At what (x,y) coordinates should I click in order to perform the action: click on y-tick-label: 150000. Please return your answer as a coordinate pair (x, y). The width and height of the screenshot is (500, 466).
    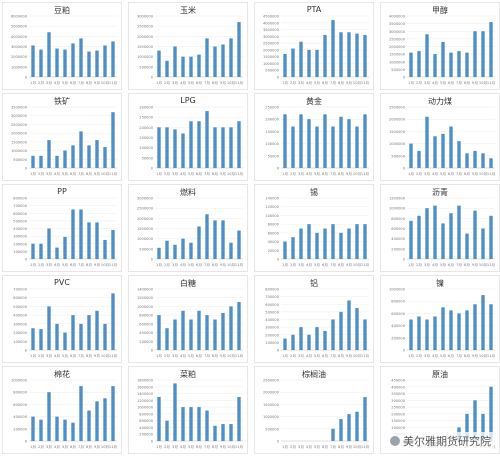
    Looking at the image, I should click on (398, 421).